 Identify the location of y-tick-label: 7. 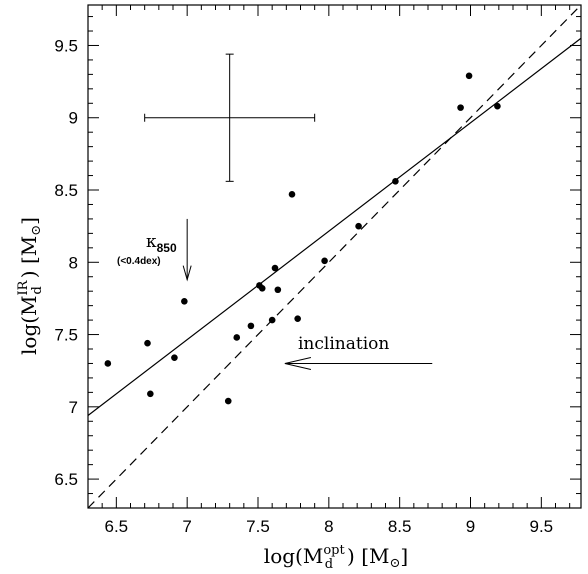
(73, 407).